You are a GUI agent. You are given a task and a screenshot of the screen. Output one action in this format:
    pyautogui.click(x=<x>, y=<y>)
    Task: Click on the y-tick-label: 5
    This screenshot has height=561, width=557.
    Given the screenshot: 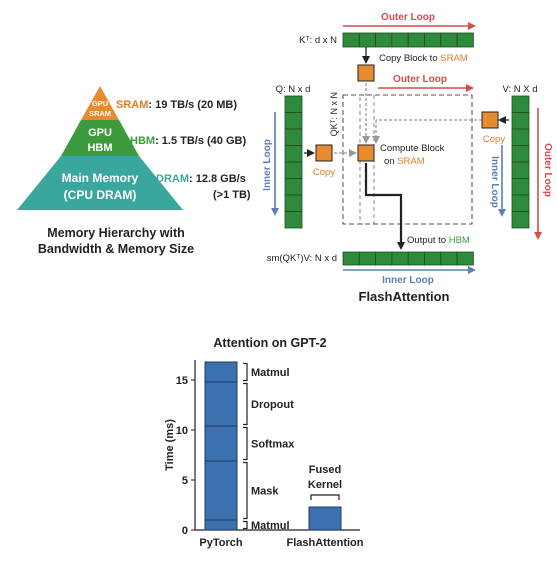 What is the action you would take?
    pyautogui.click(x=185, y=481)
    